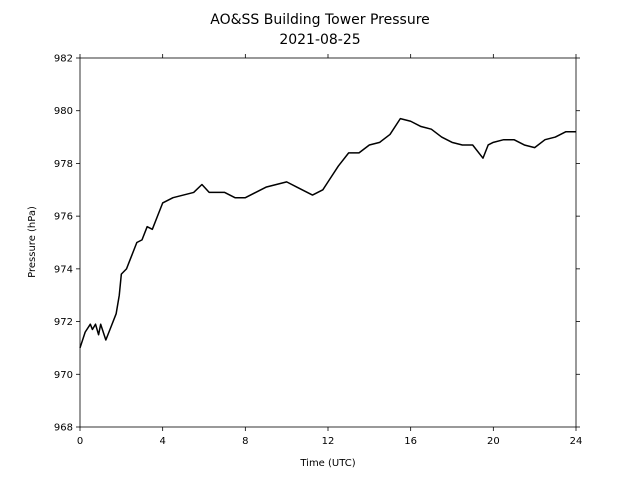 Image resolution: width=640 pixels, height=480 pixels. What do you see at coordinates (319, 40) in the screenshot?
I see `chart-subtitle: 2021-08-25` at bounding box center [319, 40].